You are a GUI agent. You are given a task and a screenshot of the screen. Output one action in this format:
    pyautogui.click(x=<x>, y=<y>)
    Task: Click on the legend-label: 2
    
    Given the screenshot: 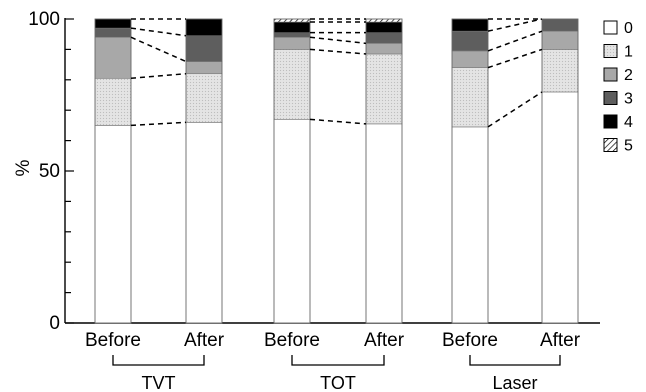 What is the action you would take?
    pyautogui.click(x=628, y=75)
    